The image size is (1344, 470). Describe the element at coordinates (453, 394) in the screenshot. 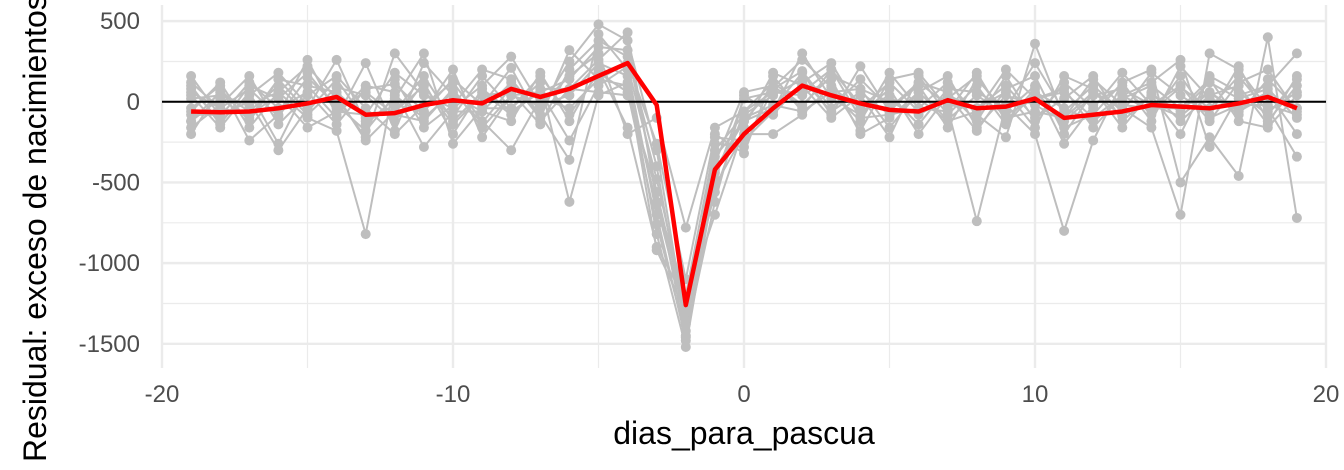

I see `x-tick-label: -10` at that location.